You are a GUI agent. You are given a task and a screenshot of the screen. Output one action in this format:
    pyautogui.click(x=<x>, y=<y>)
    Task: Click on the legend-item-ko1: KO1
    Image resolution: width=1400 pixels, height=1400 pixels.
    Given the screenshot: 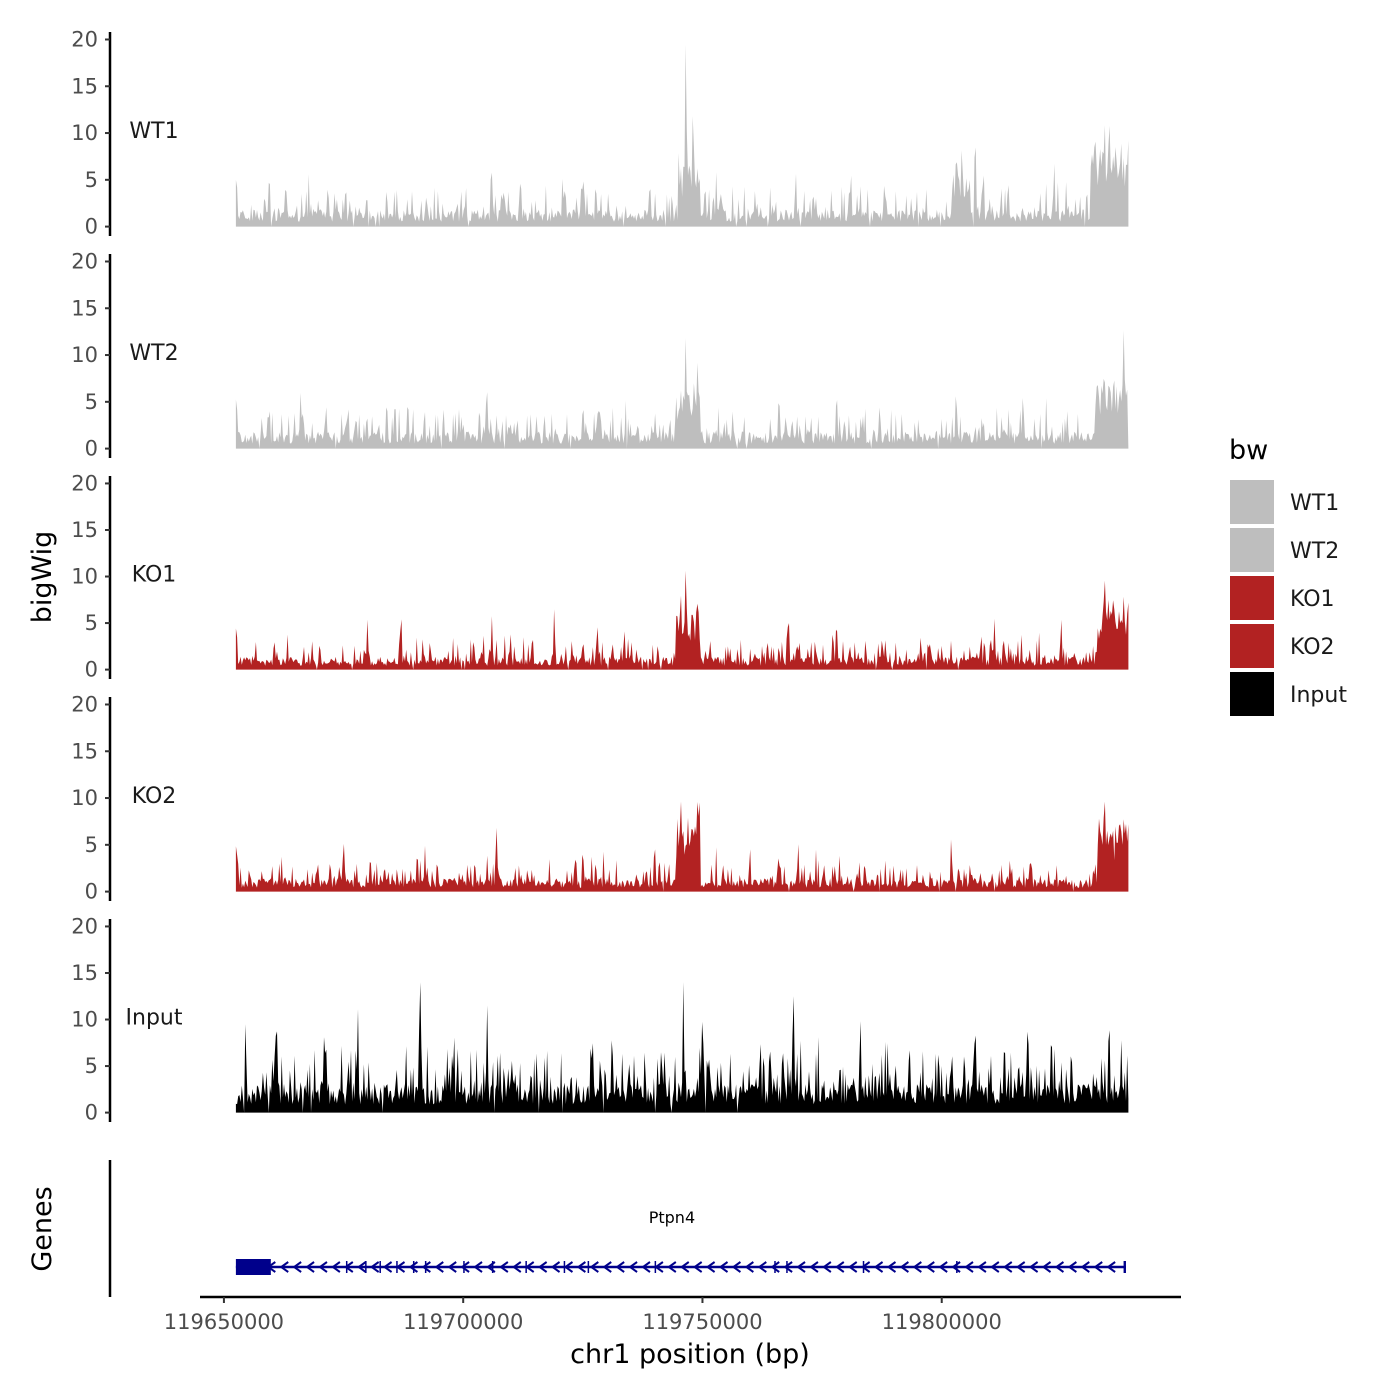 What is the action you would take?
    pyautogui.click(x=1282, y=598)
    